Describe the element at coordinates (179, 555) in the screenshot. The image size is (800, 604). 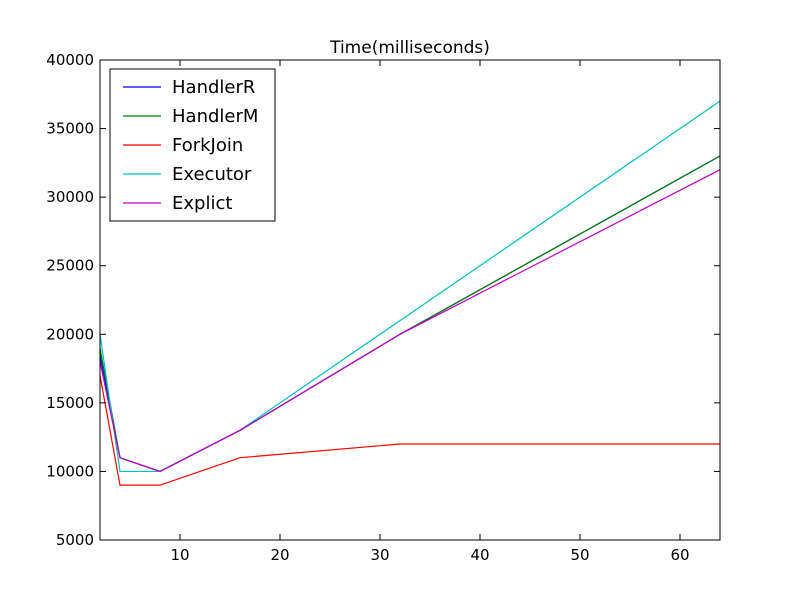
I see `x-tick-label: 10` at that location.